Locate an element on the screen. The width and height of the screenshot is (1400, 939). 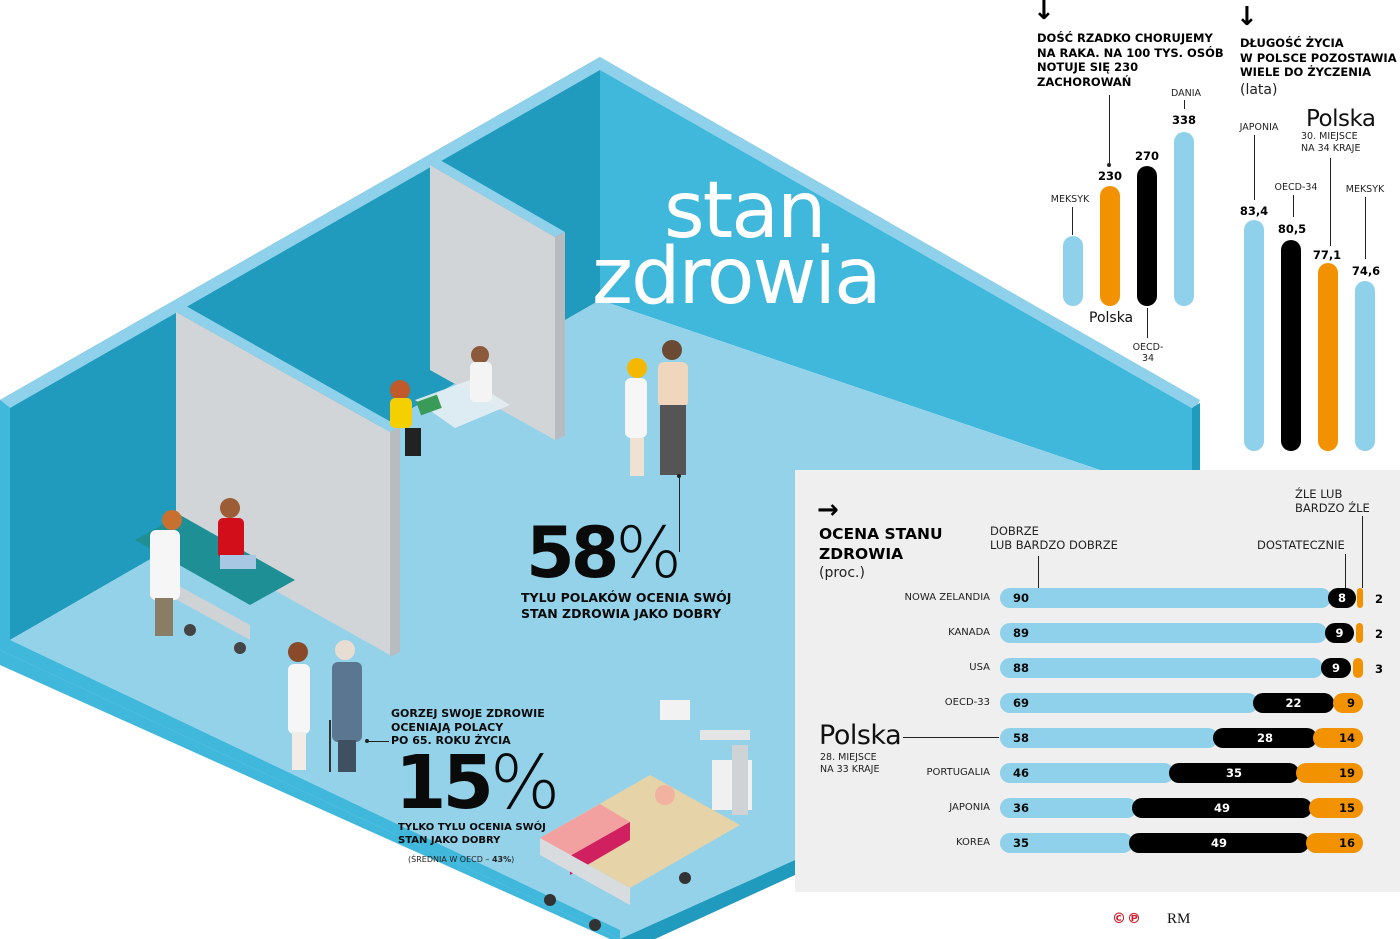
table-row-oecd-33: OECD-33 69 22 9 is located at coordinates (1097, 703).